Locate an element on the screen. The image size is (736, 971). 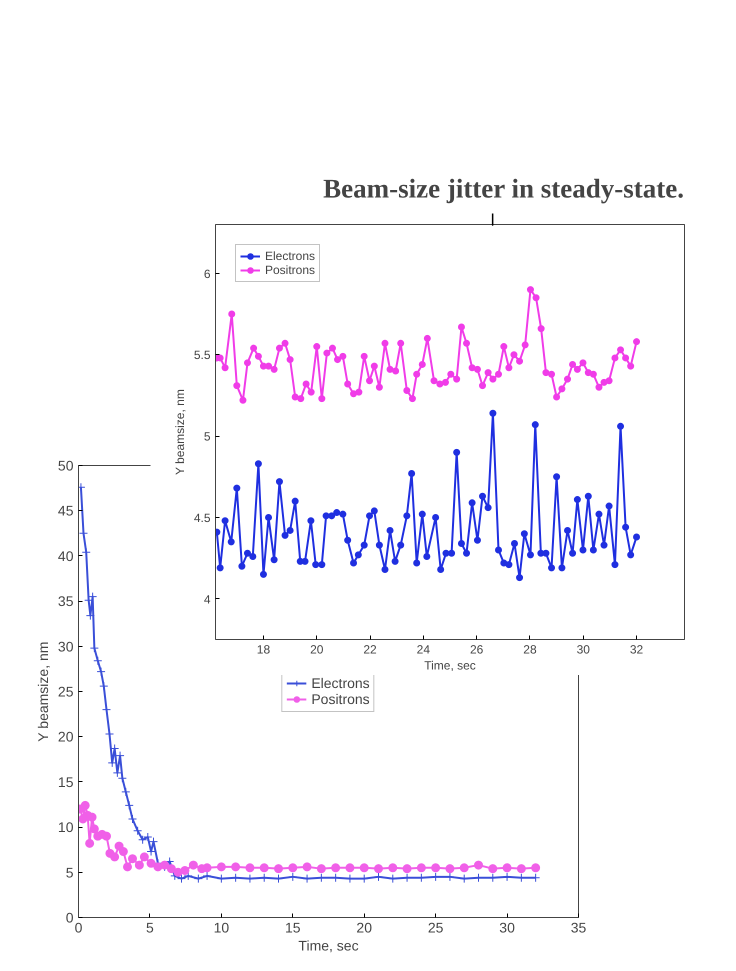
x-tick-label: 24 is located at coordinates (423, 649).